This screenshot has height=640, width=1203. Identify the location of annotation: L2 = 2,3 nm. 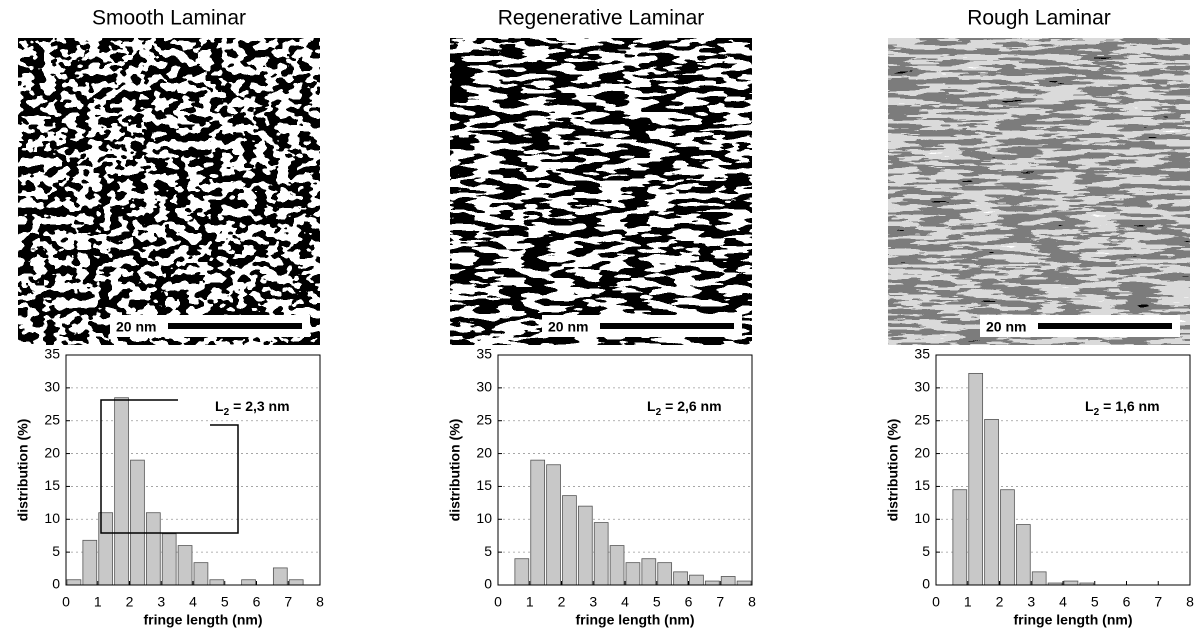
(252, 408).